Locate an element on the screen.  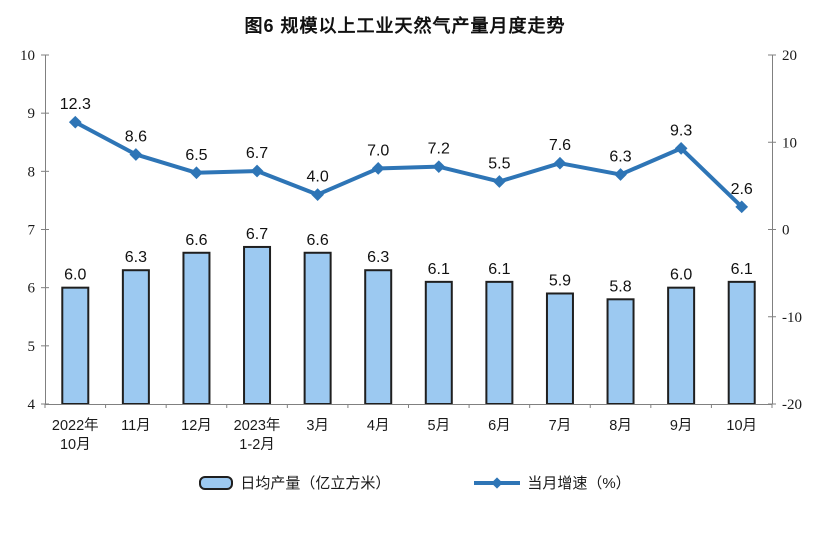
legend-item-bar-series: 日均产量（亿立方米） is located at coordinates (294, 482).